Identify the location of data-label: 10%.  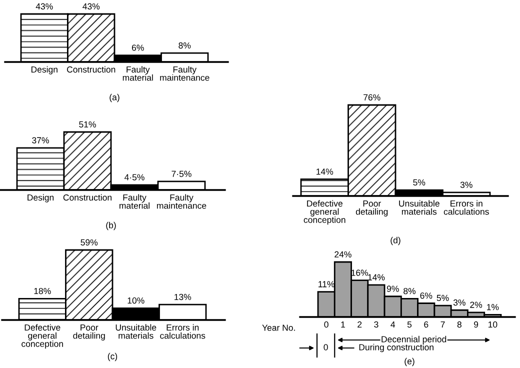
(136, 300).